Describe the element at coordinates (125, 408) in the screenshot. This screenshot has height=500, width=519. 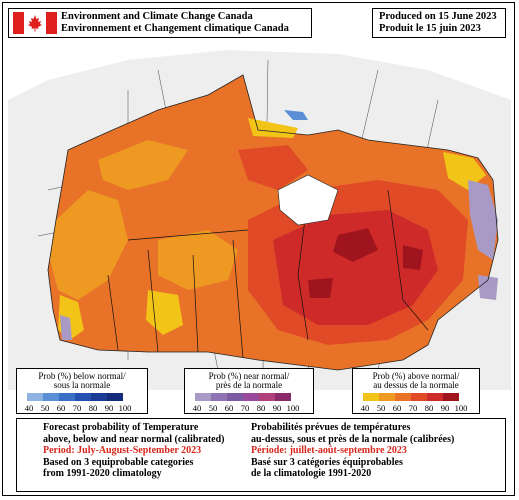
I see `legend-below-tick-6: 100` at that location.